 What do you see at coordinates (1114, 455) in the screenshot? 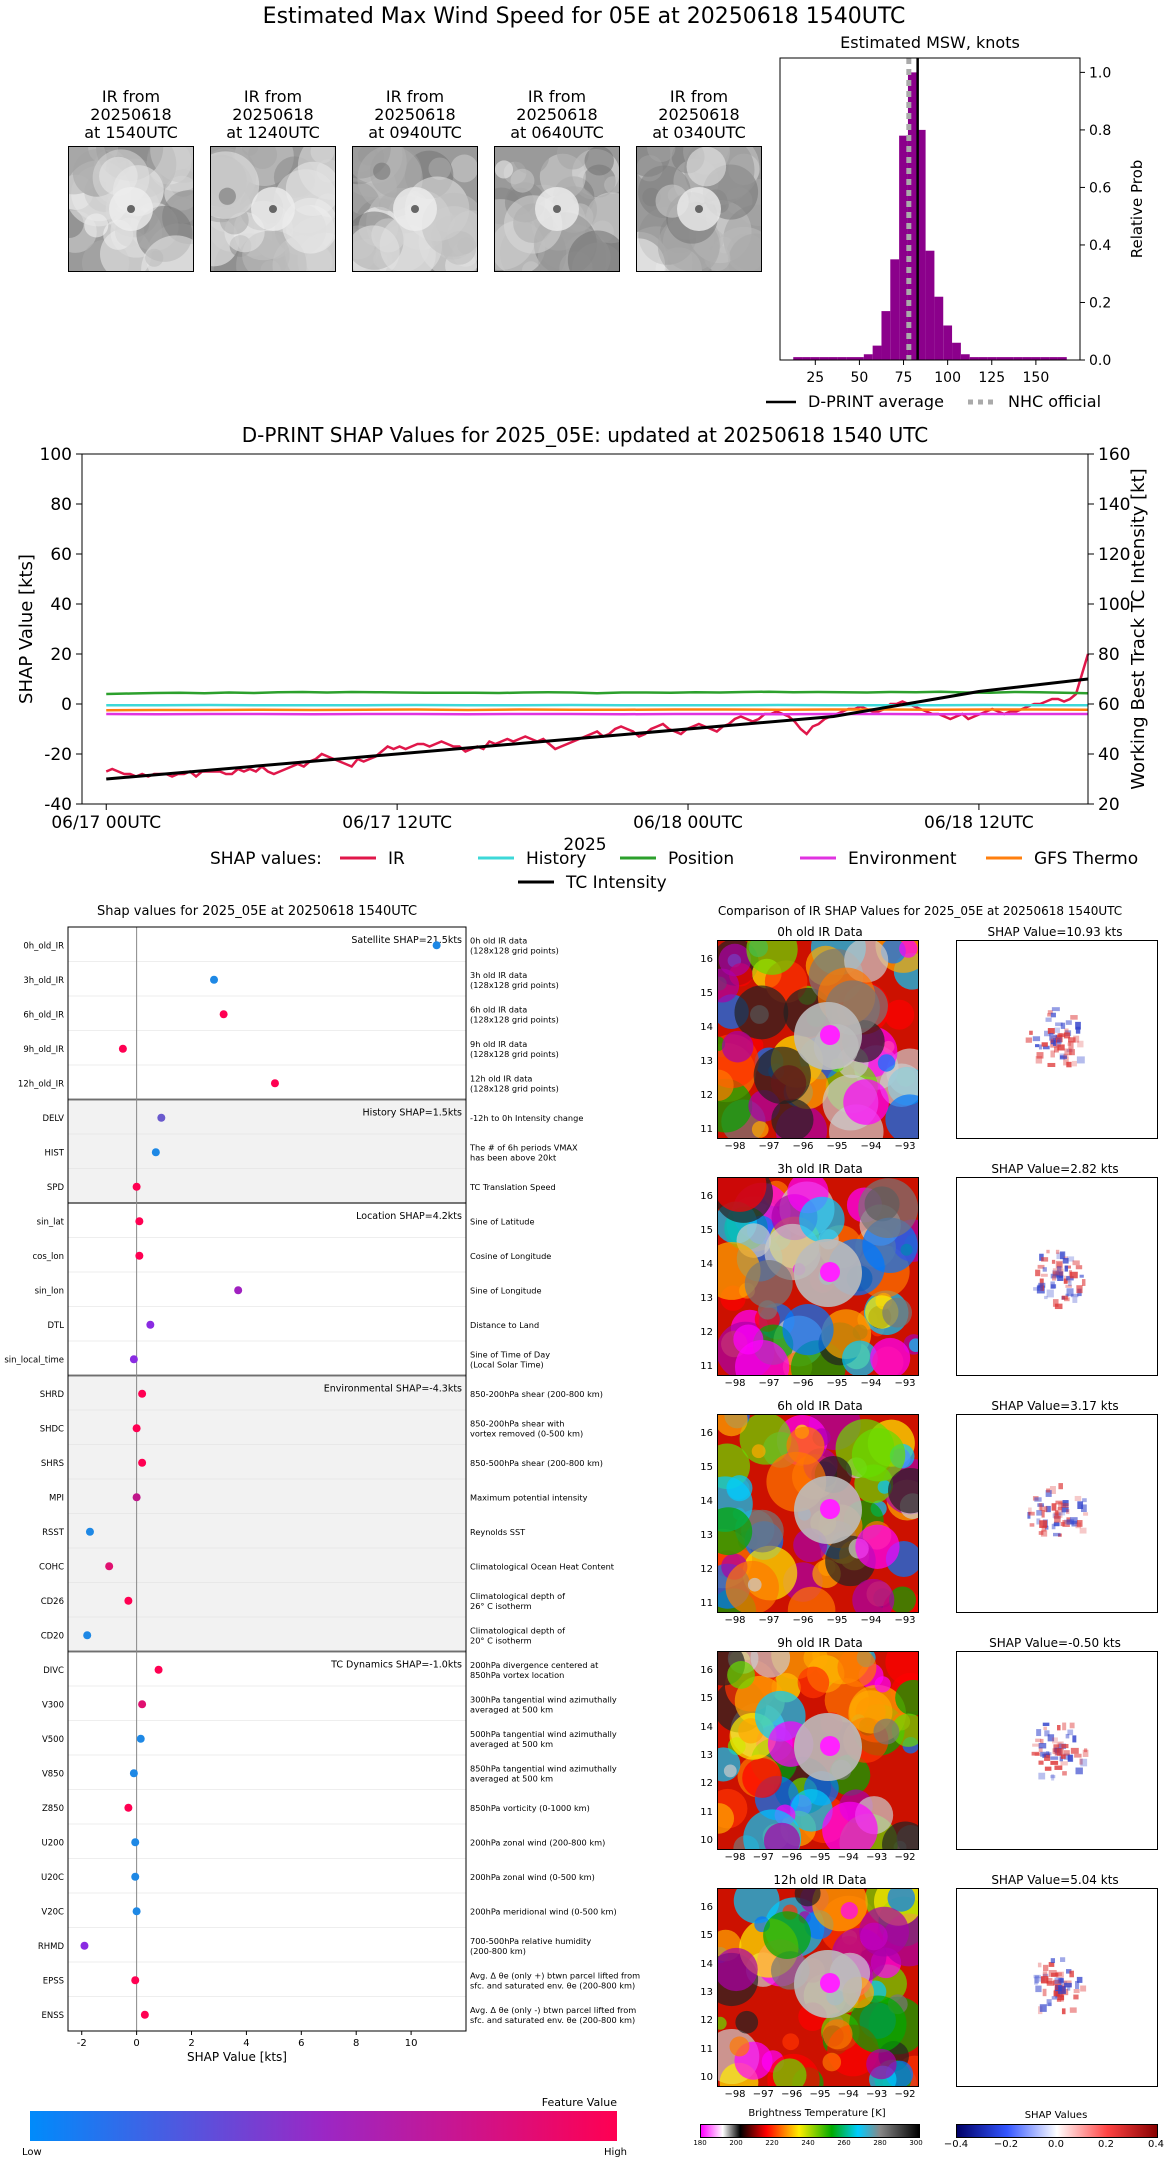
I see `y-right-tick-label: 160` at bounding box center [1114, 455].